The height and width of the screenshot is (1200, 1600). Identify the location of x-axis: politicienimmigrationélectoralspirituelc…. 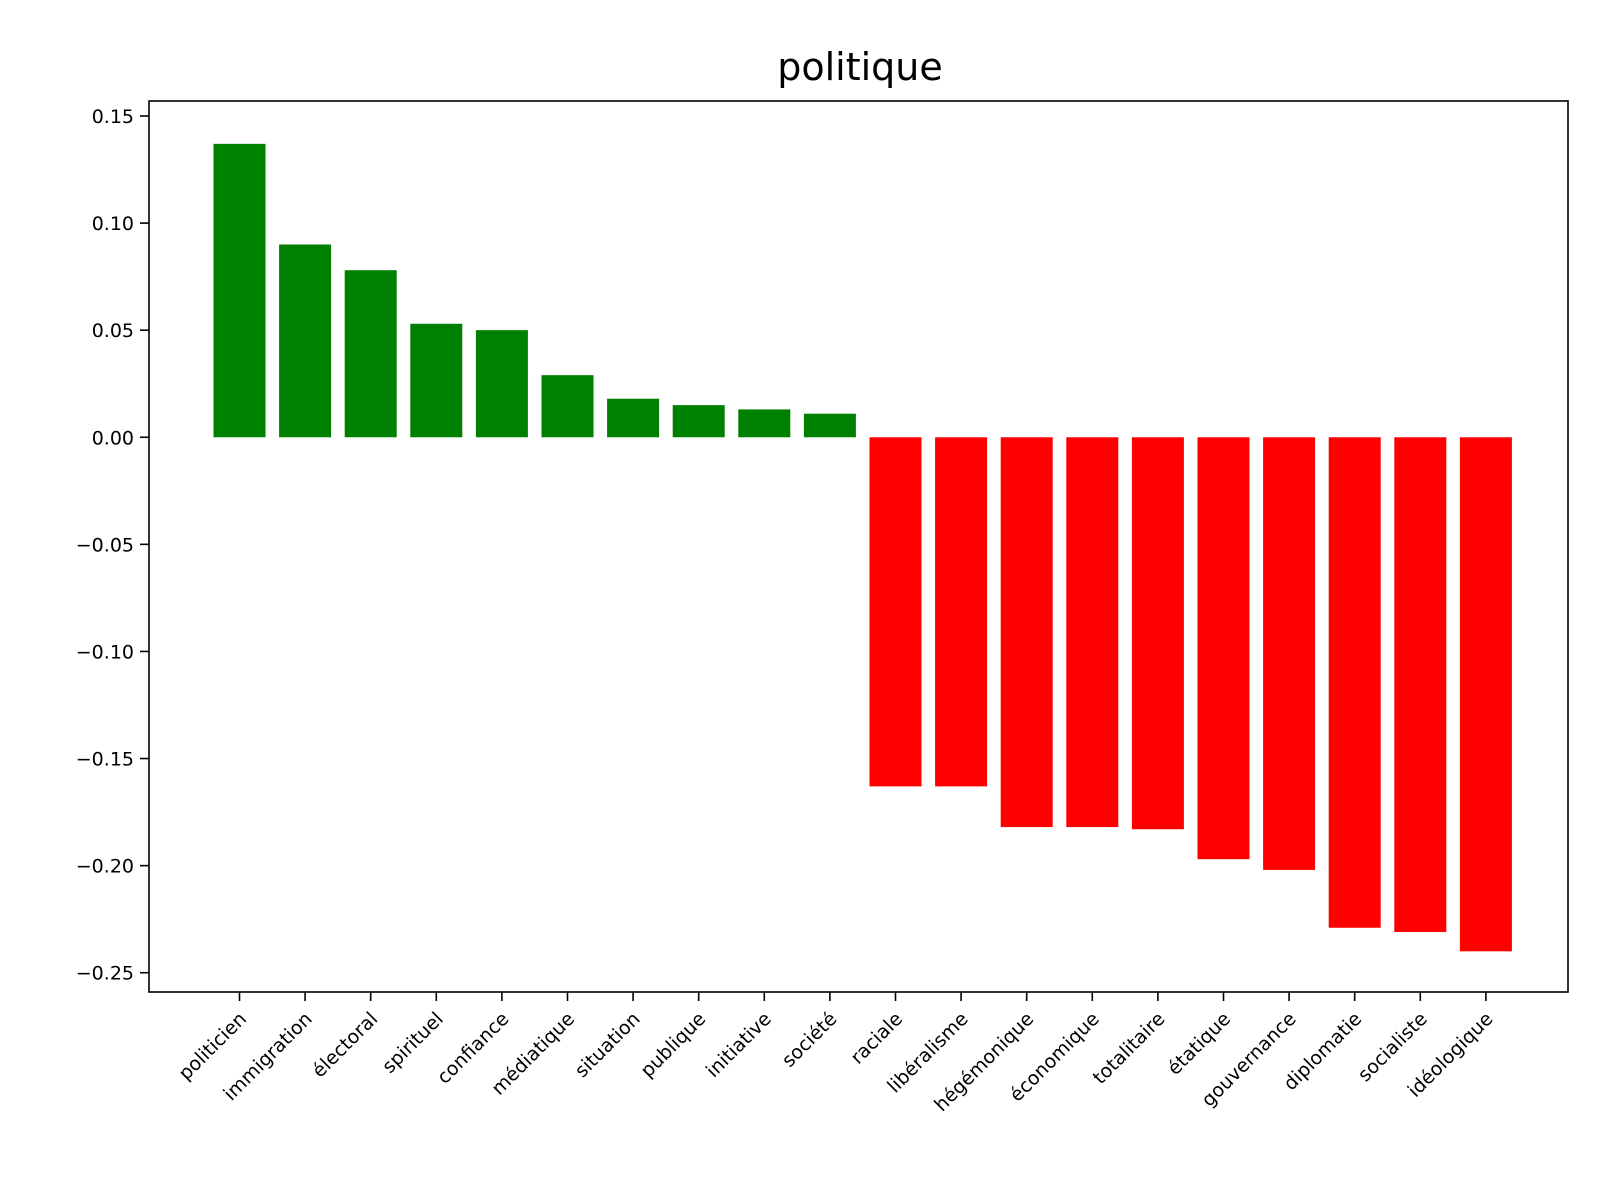
(835, 1054).